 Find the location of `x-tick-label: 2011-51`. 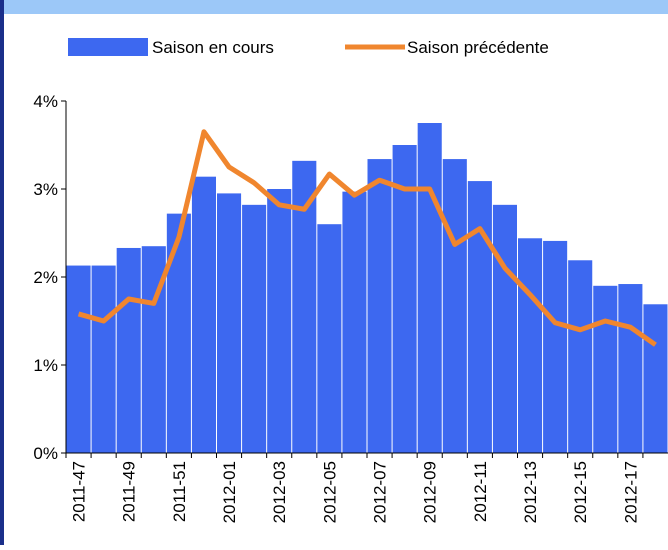

x-tick-label: 2011-51 is located at coordinates (179, 491).